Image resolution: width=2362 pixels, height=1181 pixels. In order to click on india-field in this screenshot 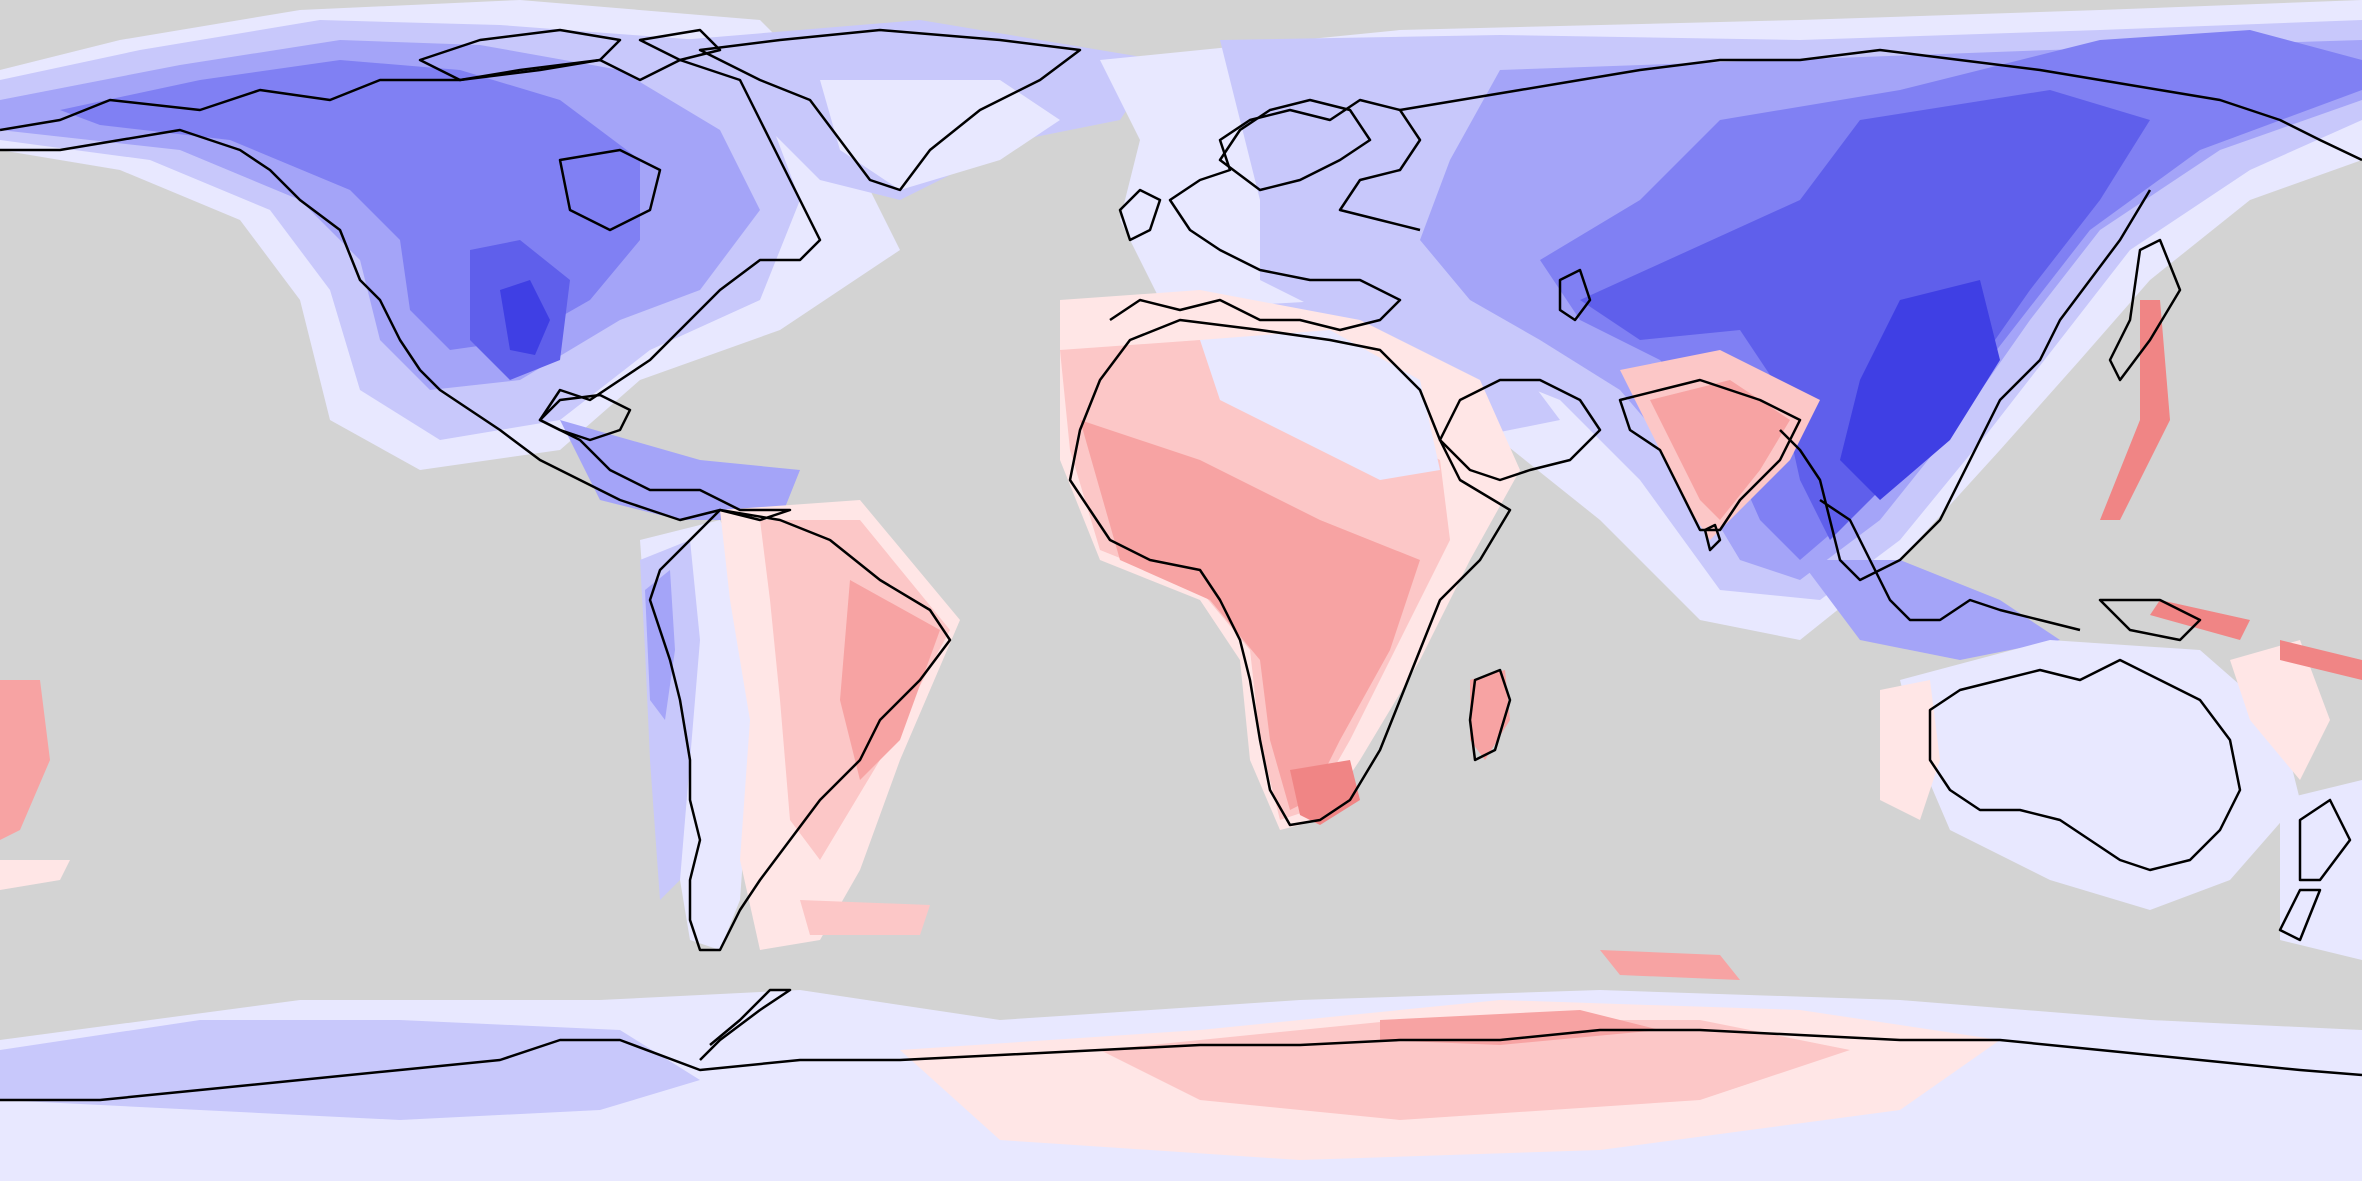, I will do `click(1720, 445)`.